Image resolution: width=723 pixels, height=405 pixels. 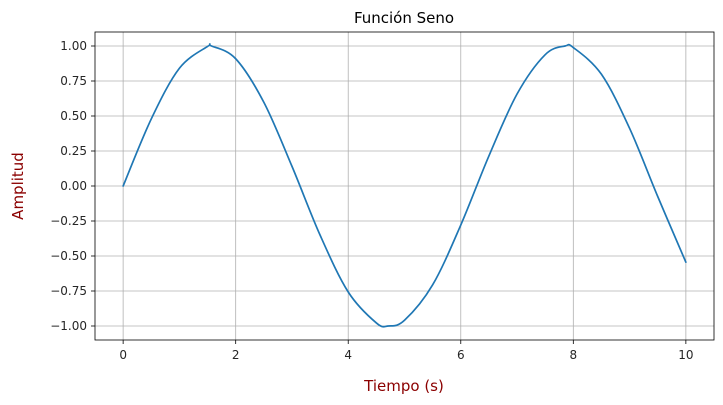 What do you see at coordinates (18, 186) in the screenshot?
I see `y-axis-label: Amplitud` at bounding box center [18, 186].